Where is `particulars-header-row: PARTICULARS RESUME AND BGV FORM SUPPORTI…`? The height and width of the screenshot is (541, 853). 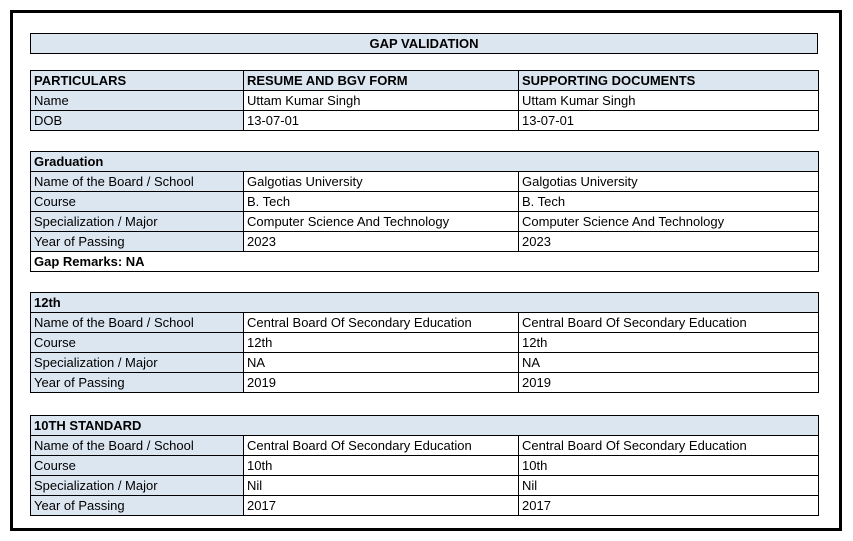 particulars-header-row: PARTICULARS RESUME AND BGV FORM SUPPORTI… is located at coordinates (424, 80).